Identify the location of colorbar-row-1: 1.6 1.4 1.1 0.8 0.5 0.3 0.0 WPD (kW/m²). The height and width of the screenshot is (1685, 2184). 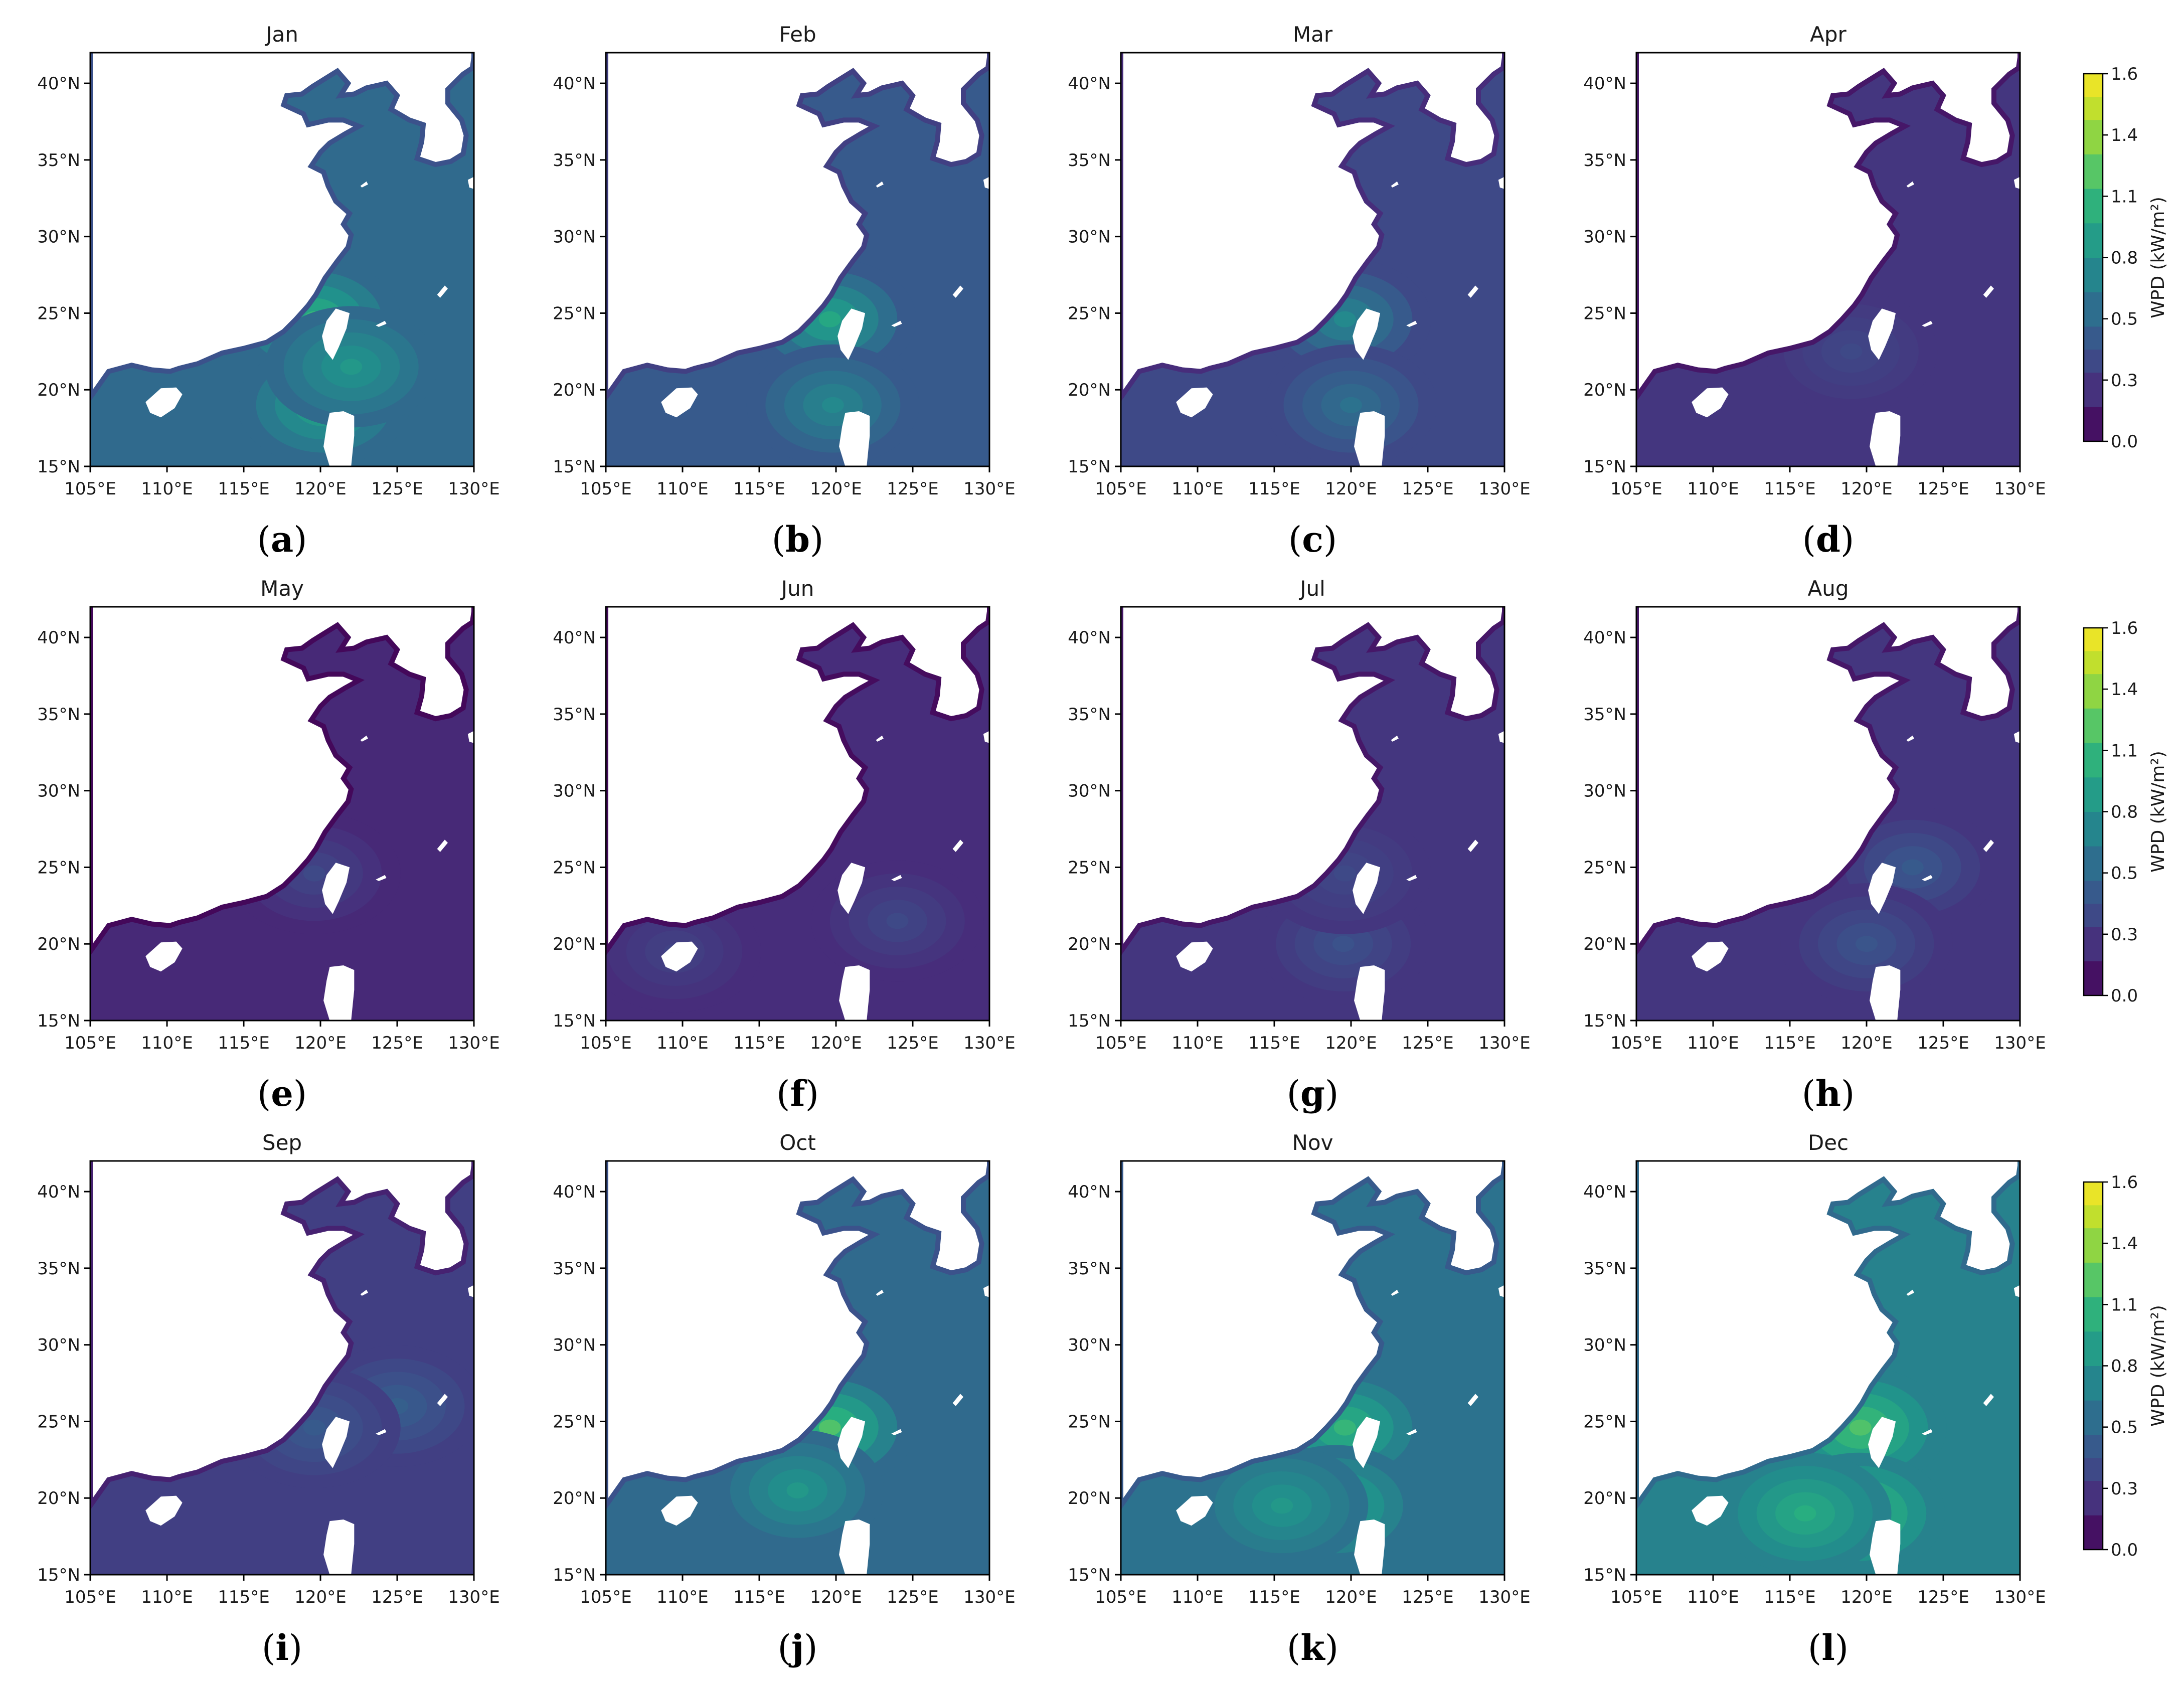
(2125, 258).